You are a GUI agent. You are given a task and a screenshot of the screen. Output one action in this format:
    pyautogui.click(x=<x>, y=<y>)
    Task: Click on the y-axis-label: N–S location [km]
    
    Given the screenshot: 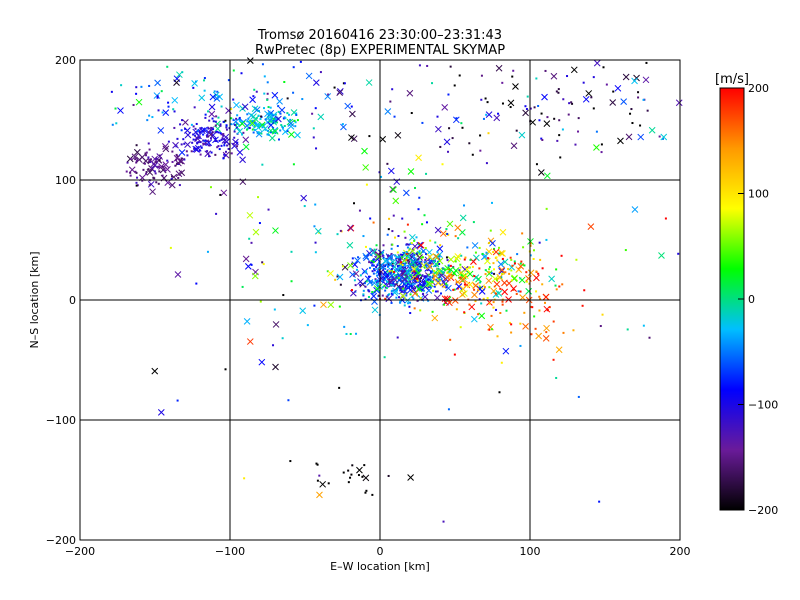 What is the action you would take?
    pyautogui.click(x=34, y=299)
    